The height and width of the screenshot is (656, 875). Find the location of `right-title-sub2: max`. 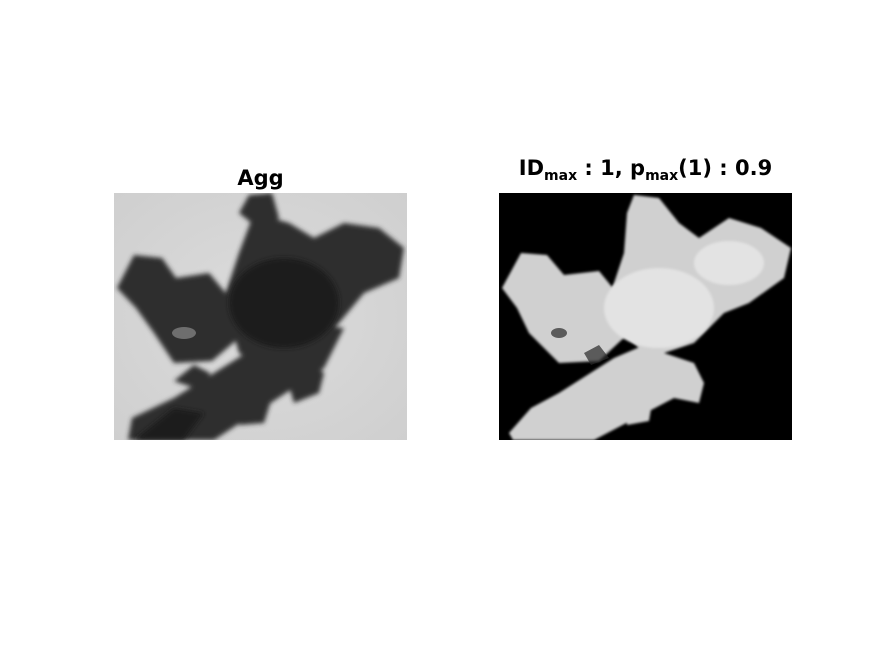

right-title-sub2: max is located at coordinates (662, 176).